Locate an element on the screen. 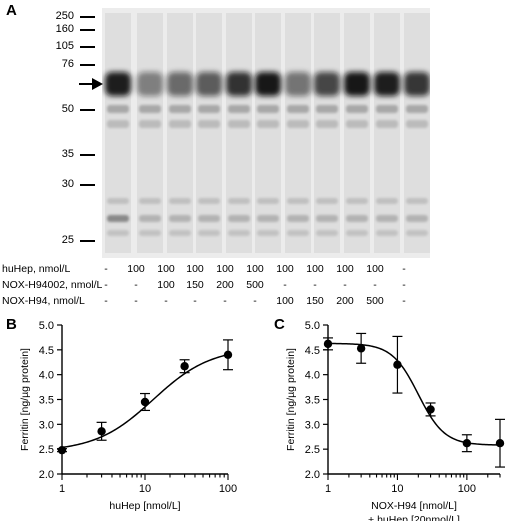 This screenshot has width=520, height=521. panel-label-c: C is located at coordinates (279, 324).